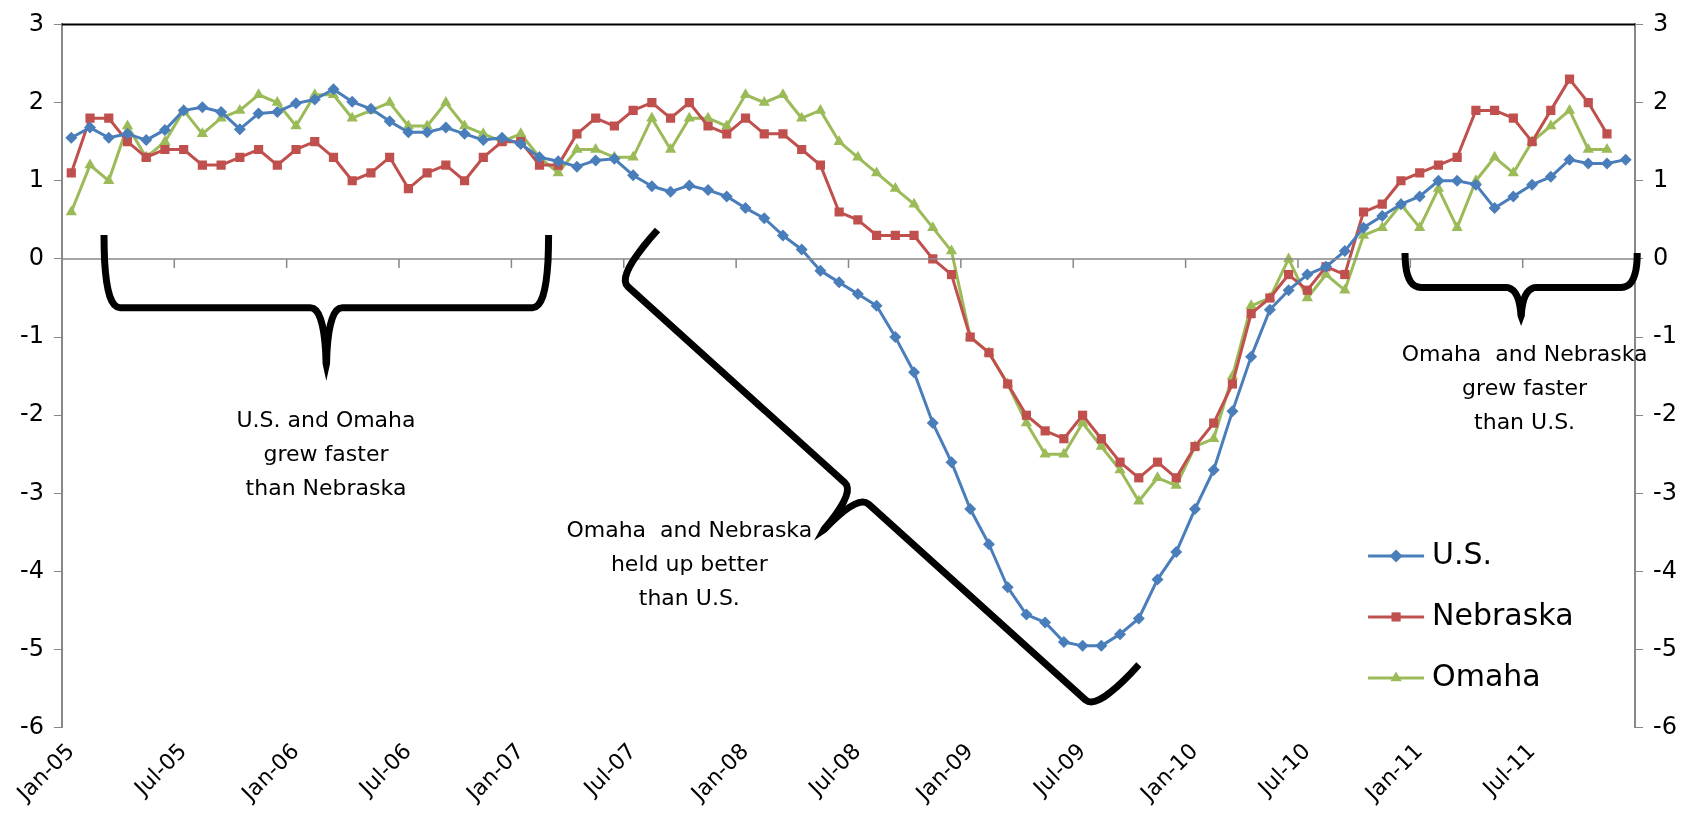 The height and width of the screenshot is (815, 1707). I want to click on y2-tick-label: -3, so click(1665, 491).